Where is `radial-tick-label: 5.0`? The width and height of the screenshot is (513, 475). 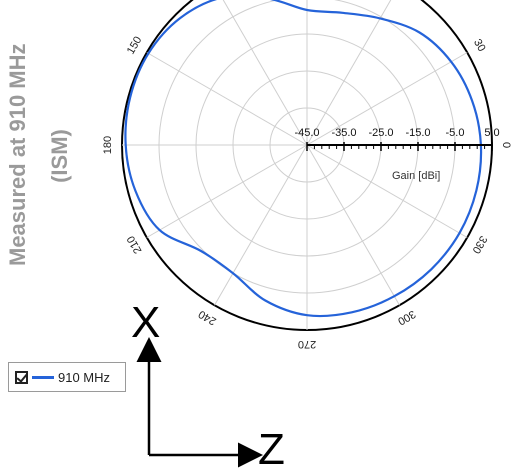 radial-tick-label: 5.0 is located at coordinates (491, 133).